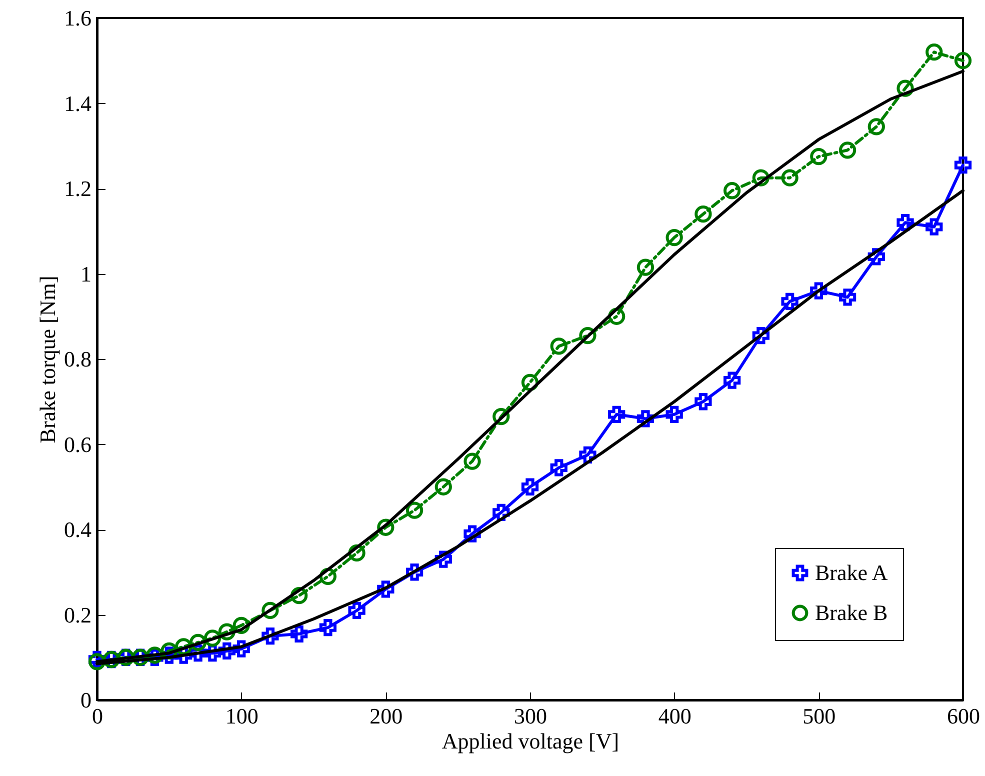 This screenshot has height=776, width=985. Describe the element at coordinates (675, 716) in the screenshot. I see `x-tick-label: 400` at that location.